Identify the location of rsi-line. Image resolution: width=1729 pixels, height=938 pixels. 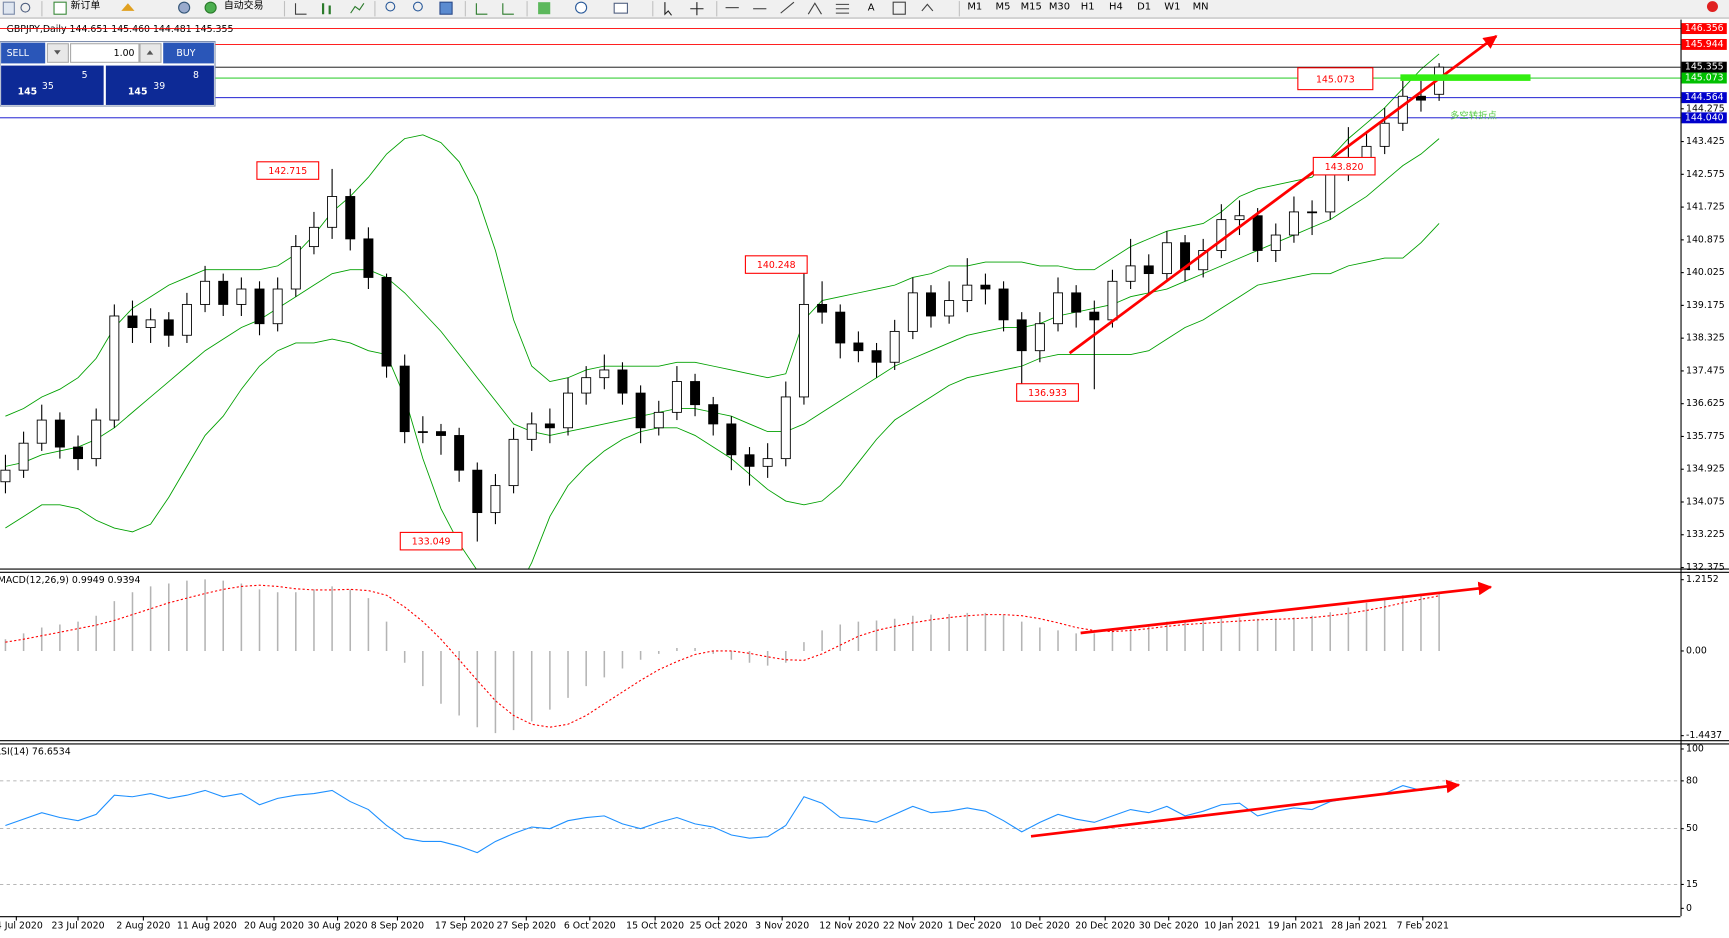
(722, 819).